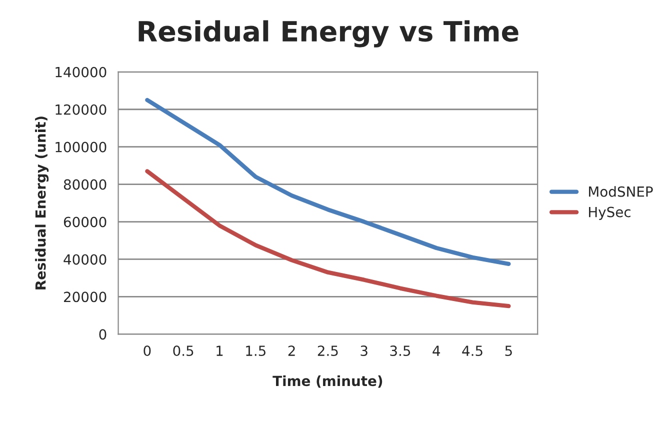  What do you see at coordinates (508, 351) in the screenshot?
I see `x-tick-label: 5` at bounding box center [508, 351].